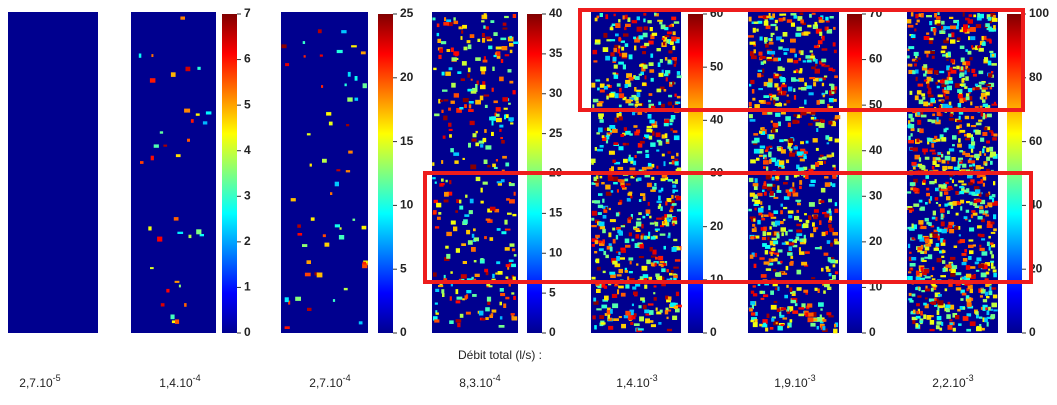  I want to click on flow-rate-exponent: -3, so click(812, 378).